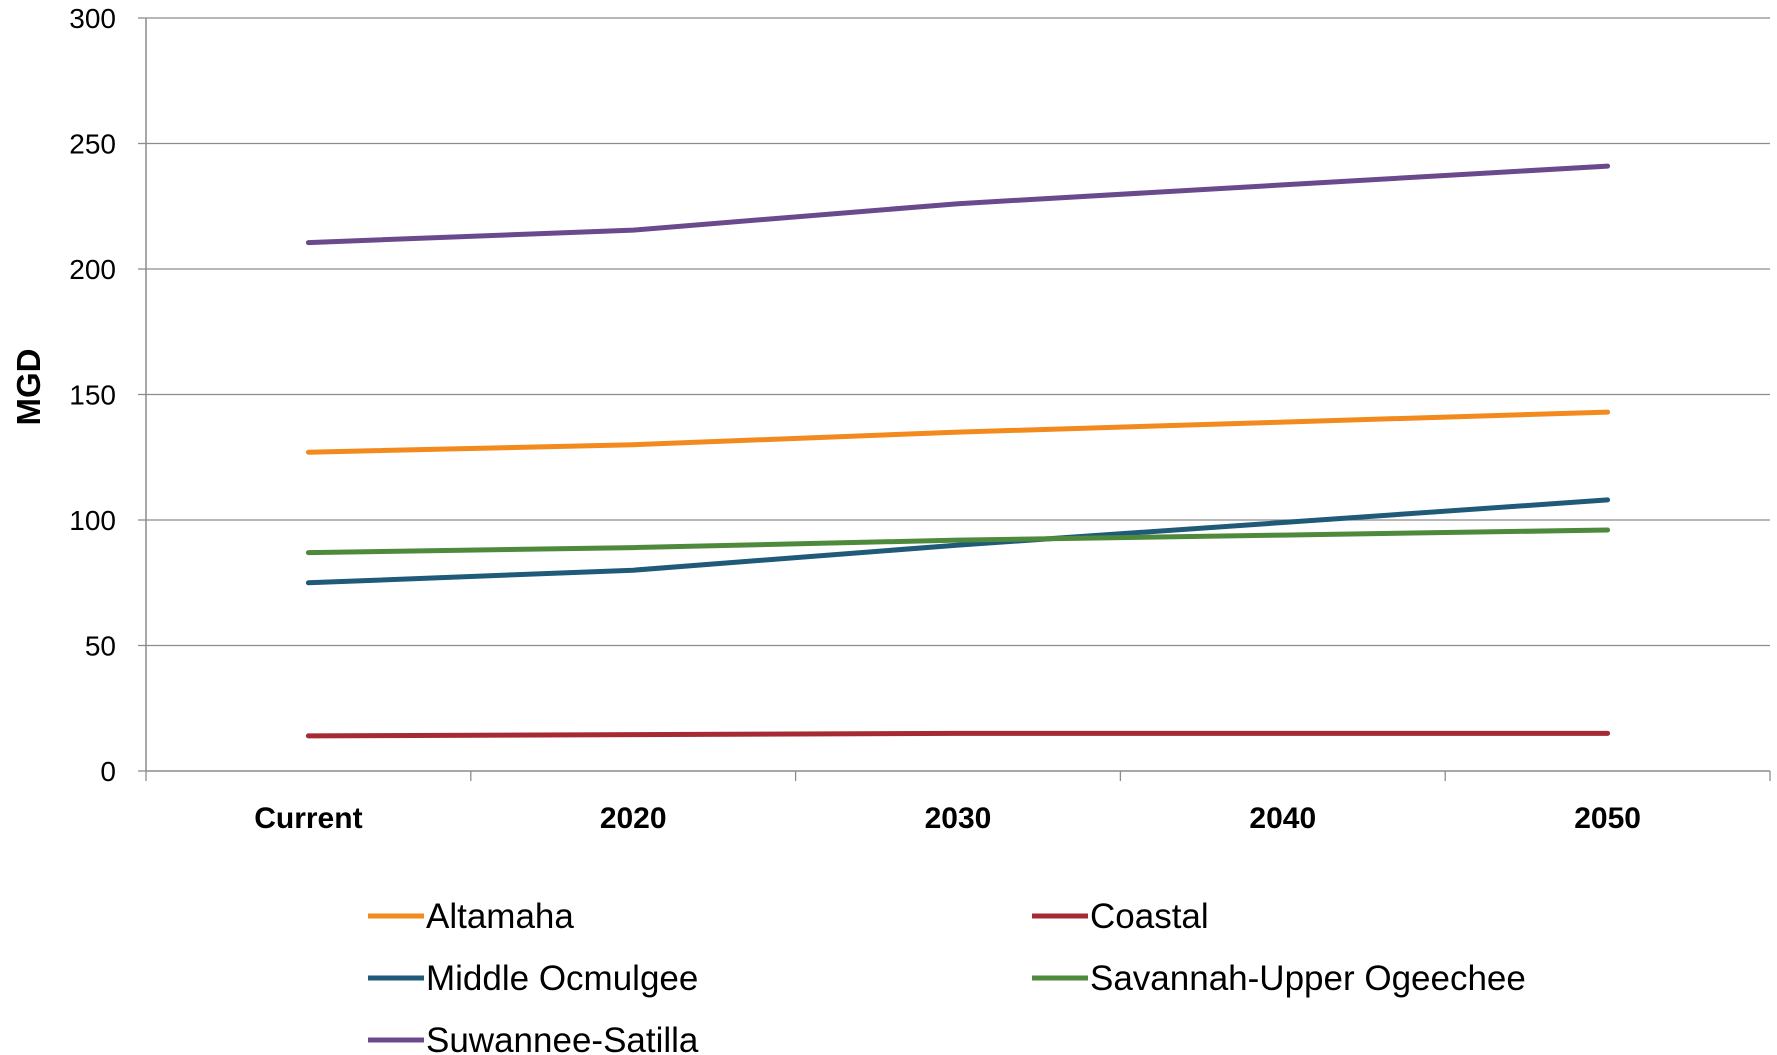 Image resolution: width=1777 pixels, height=1055 pixels. Describe the element at coordinates (562, 1038) in the screenshot. I see `legend-label-suwannee-satilla: Suwannee-Satilla` at that location.